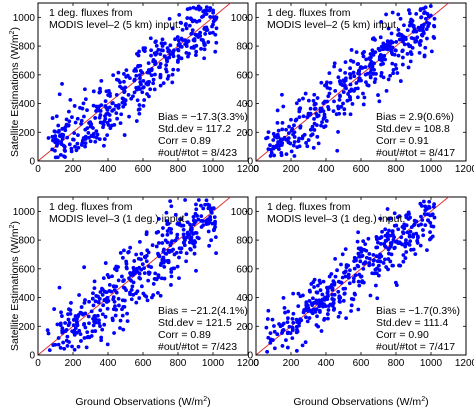  I want to click on y-tick-label: 400, so click(244, 104).